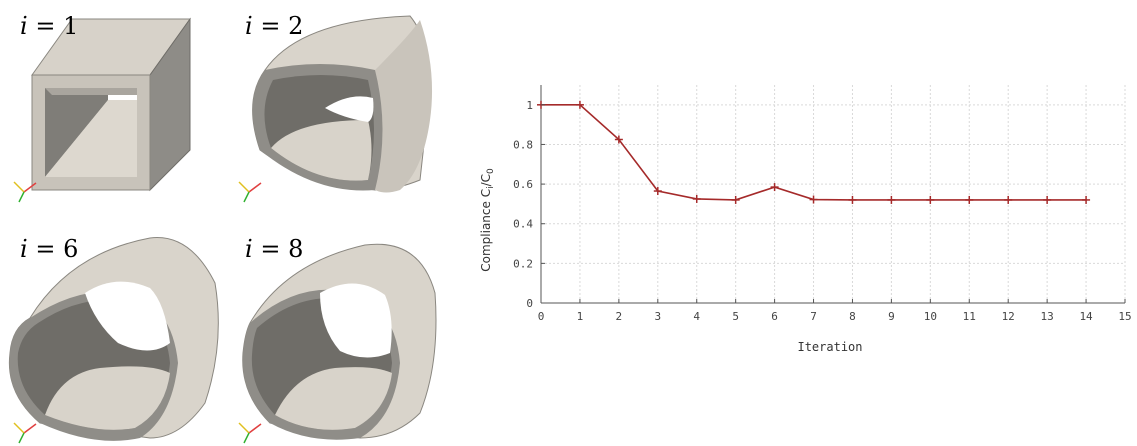 The image size is (1137, 446). I want to click on y-axis-label: Compliance Ci/C0, so click(487, 220).